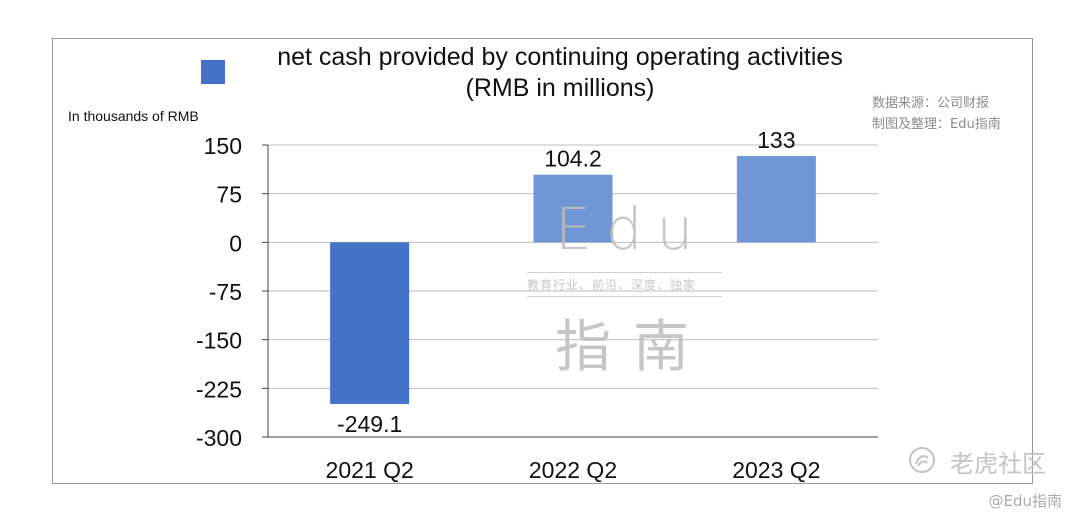 The image size is (1080, 523). I want to click on watermark-rule-bottom, so click(624, 296).